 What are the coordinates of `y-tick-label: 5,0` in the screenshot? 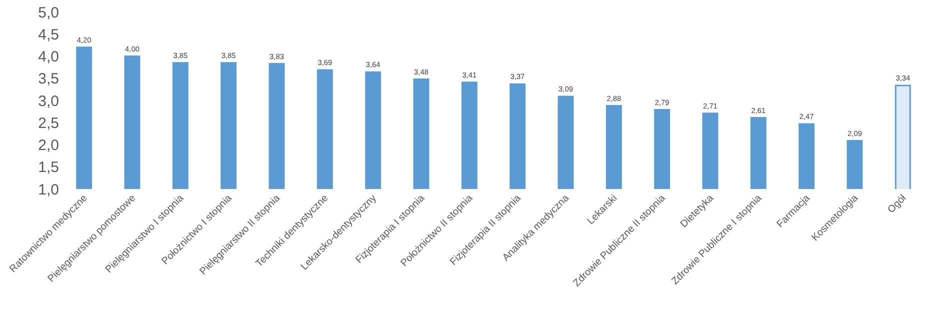 It's located at (48, 13).